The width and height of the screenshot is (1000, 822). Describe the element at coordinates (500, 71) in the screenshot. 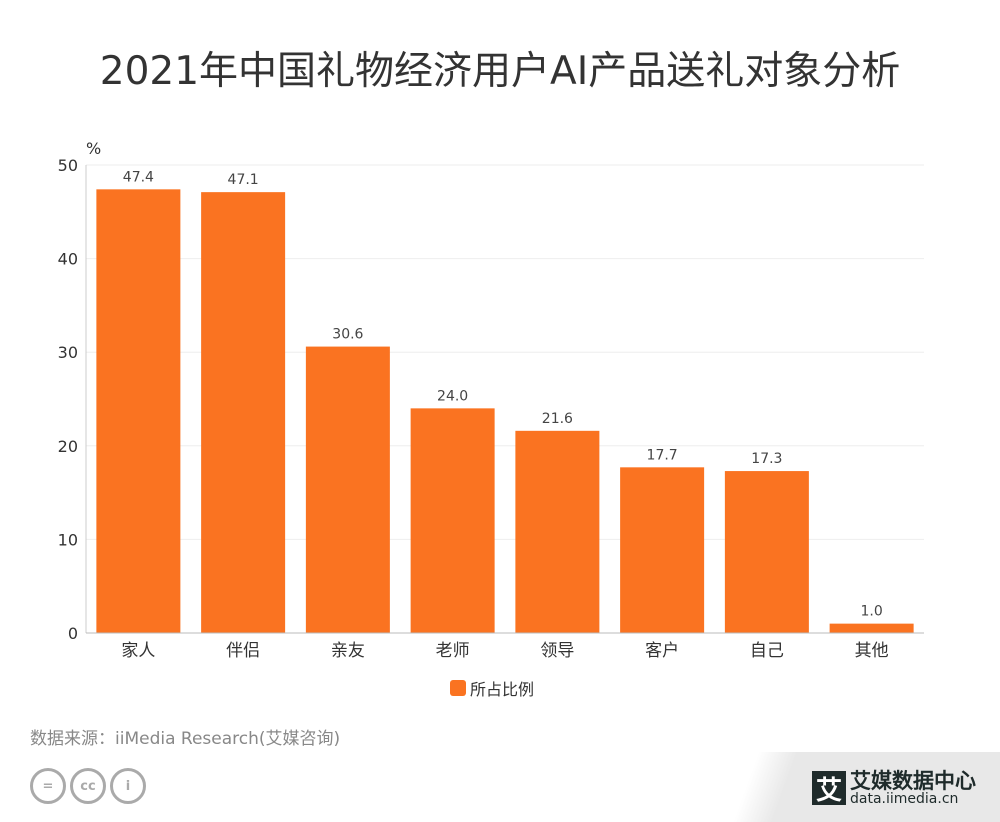

I see `chart-title: 2021年中国礼物经济用户AI产品送礼对象分析` at that location.